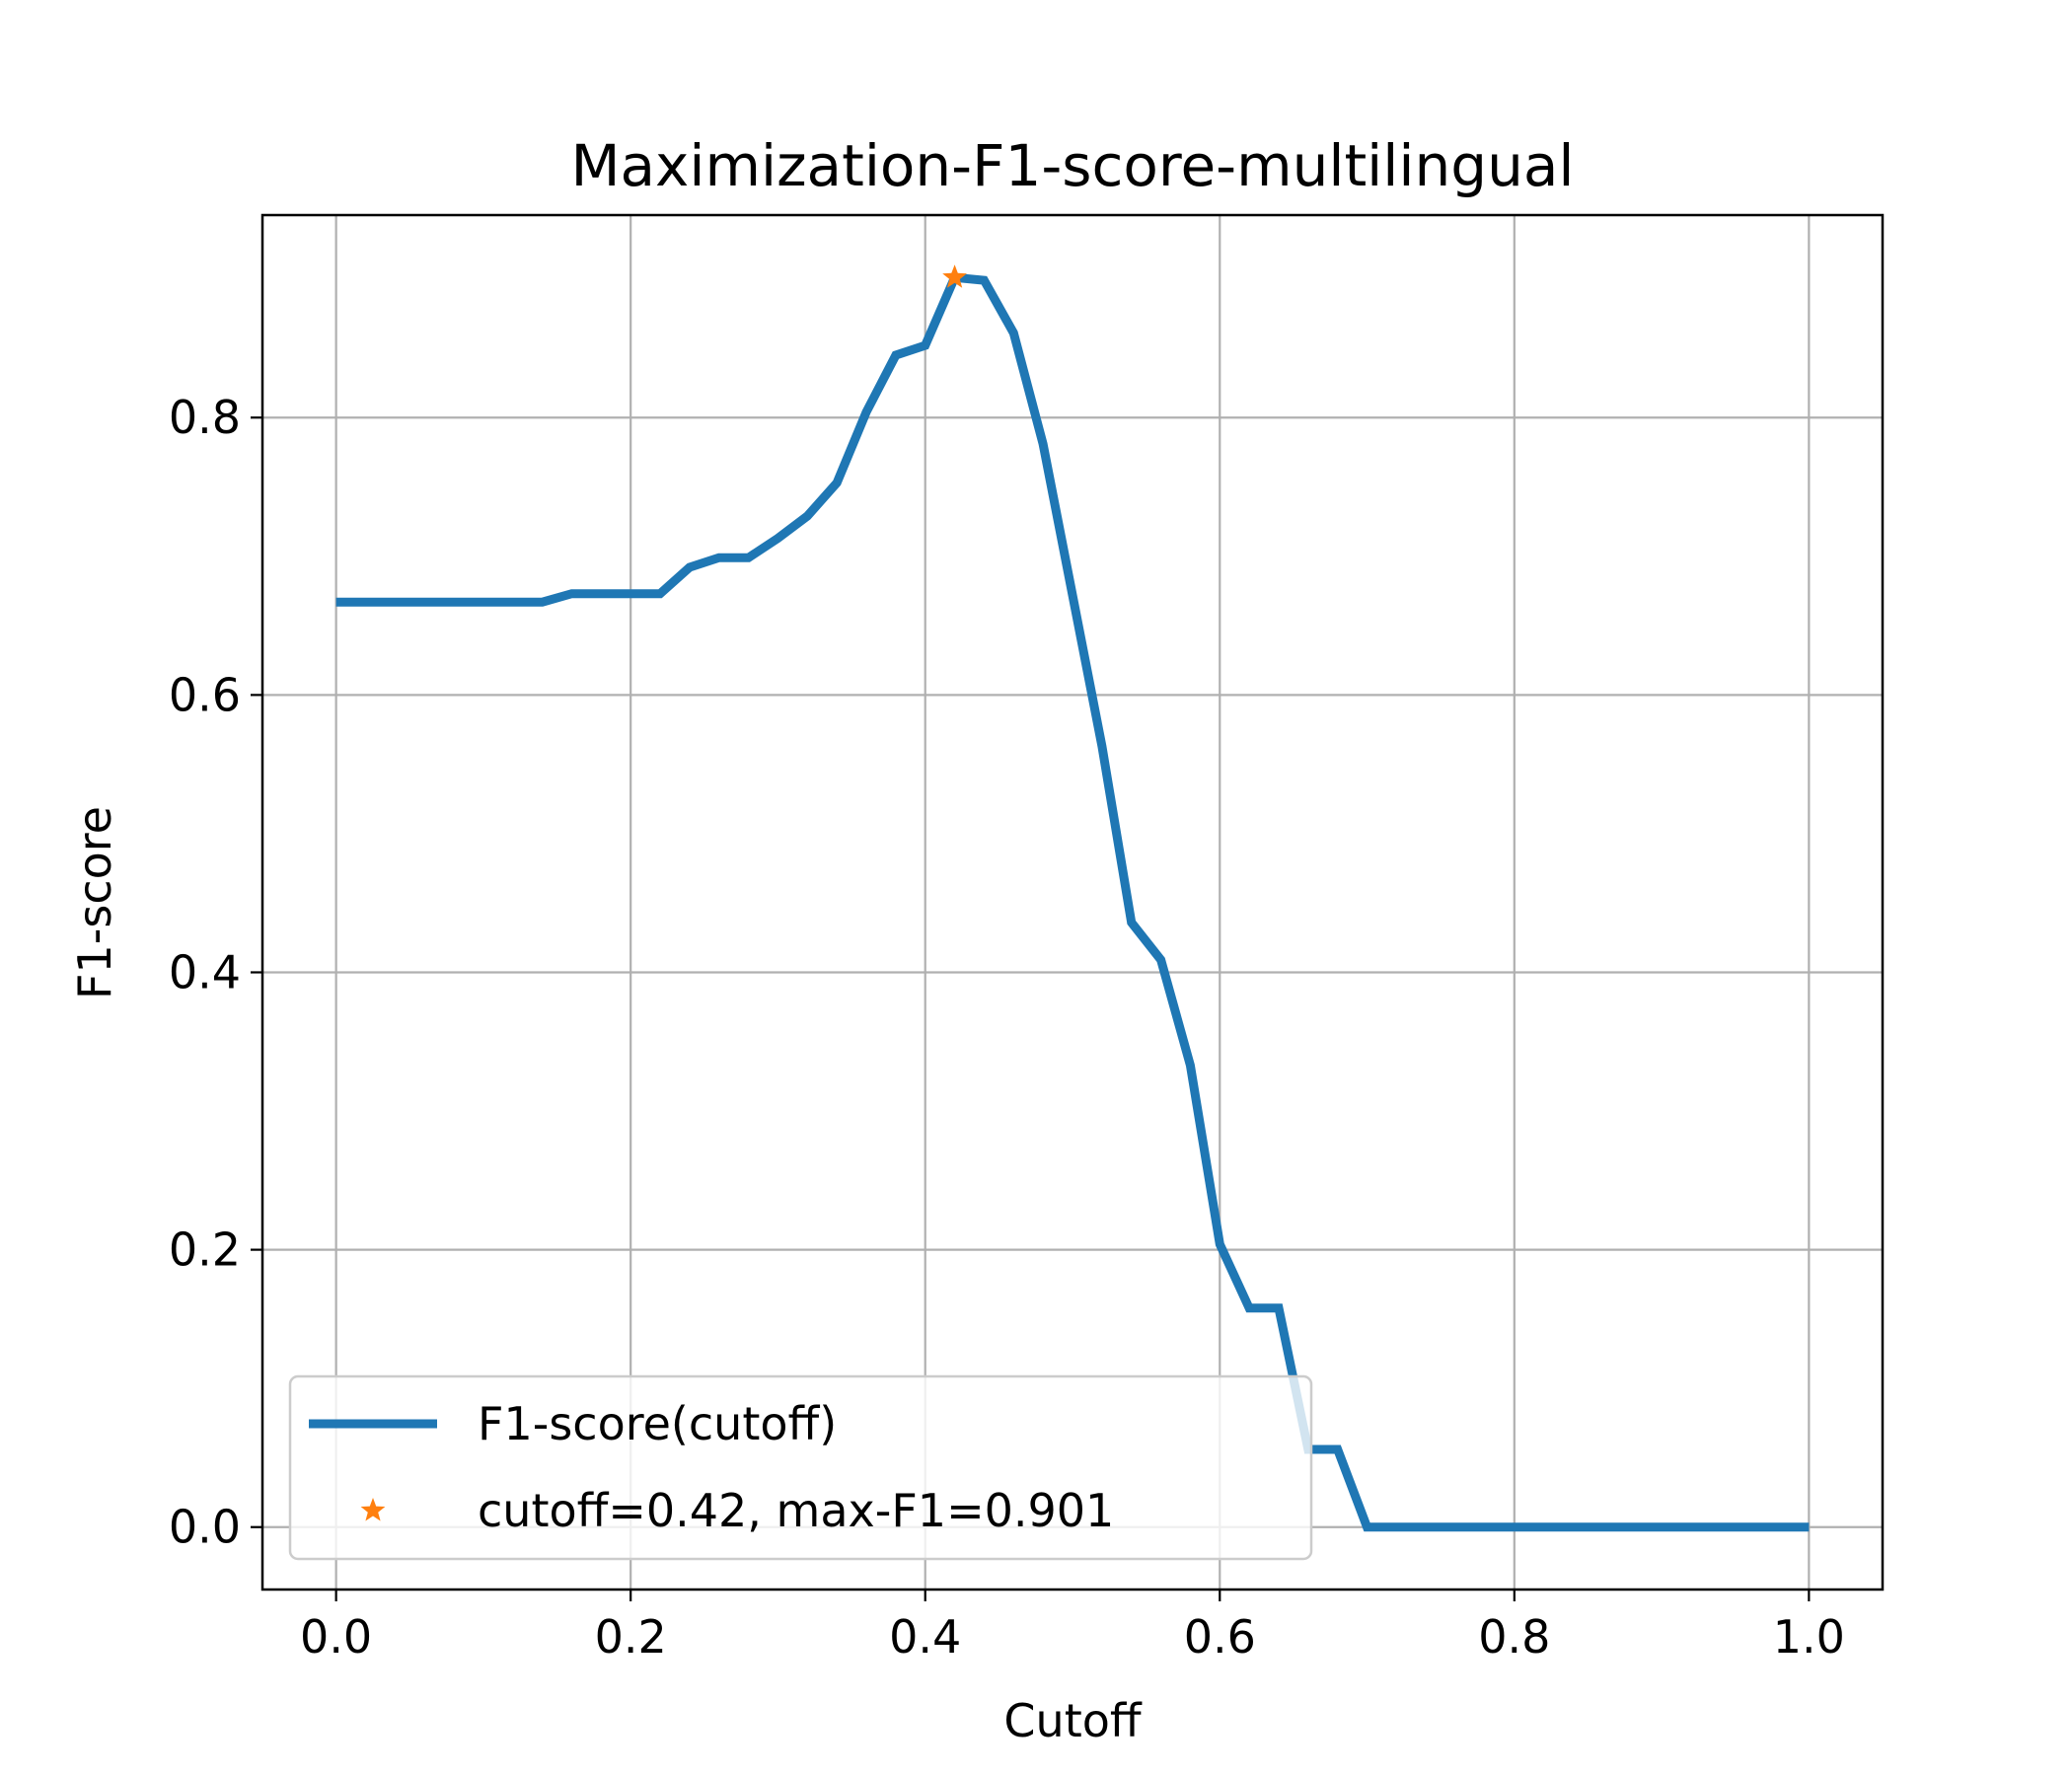  I want to click on legend-star-swatch, so click(373, 1510).